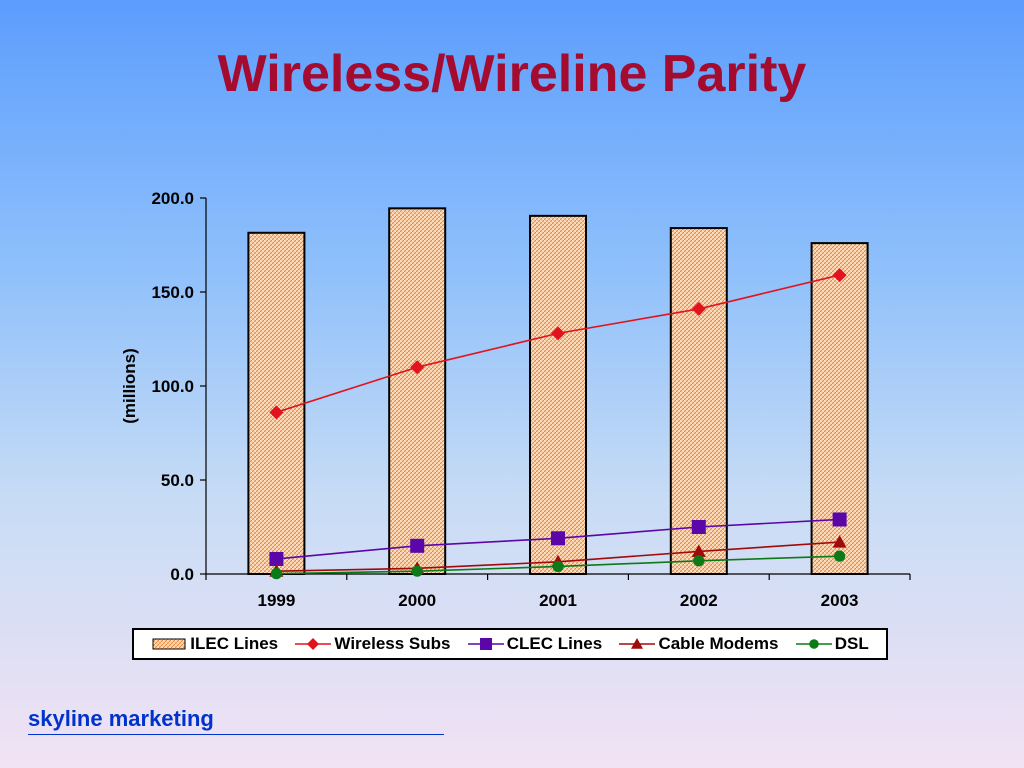  What do you see at coordinates (392, 643) in the screenshot?
I see `legend-label: Wireless Subs` at bounding box center [392, 643].